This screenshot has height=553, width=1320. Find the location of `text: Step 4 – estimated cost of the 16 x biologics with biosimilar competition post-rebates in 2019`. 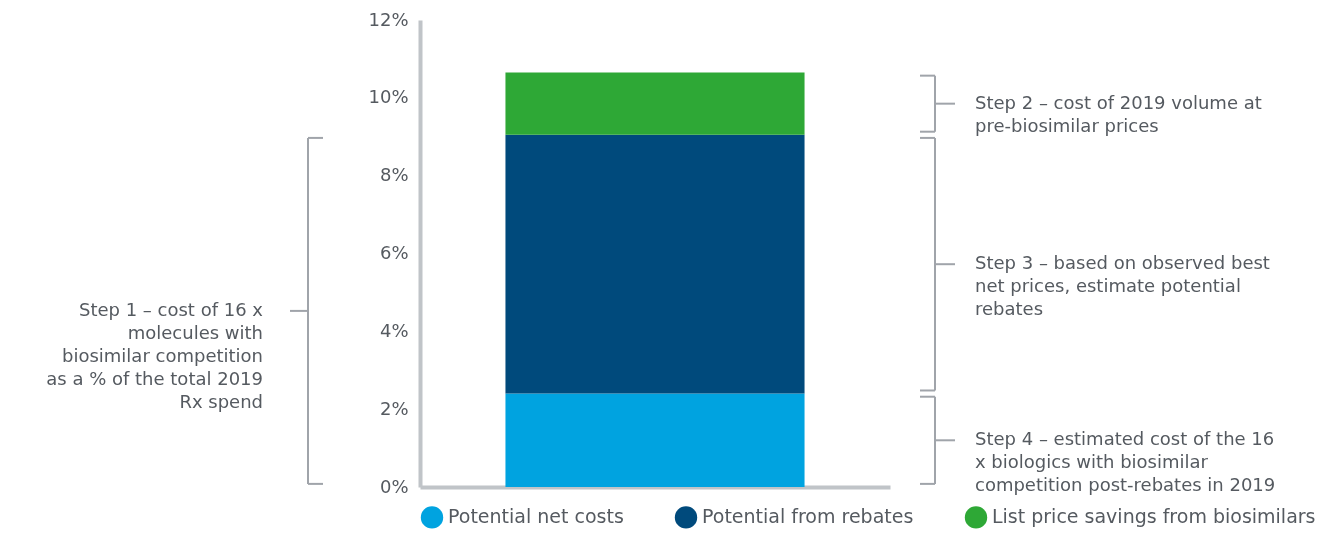

text: Step 4 – estimated cost of the 16 x biologics with biosimilar competition post-rebates in 2019 is located at coordinates (1125, 462).